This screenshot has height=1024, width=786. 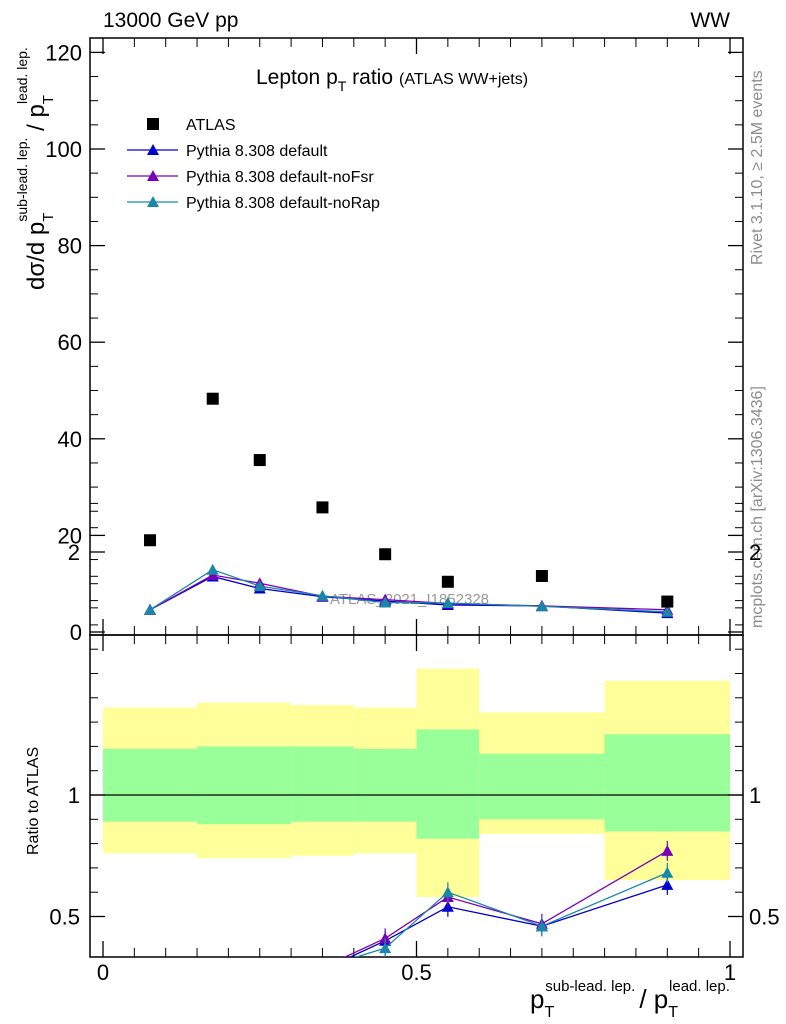 I want to click on legend-series-label: Pythia 8.308 default, so click(x=257, y=151).